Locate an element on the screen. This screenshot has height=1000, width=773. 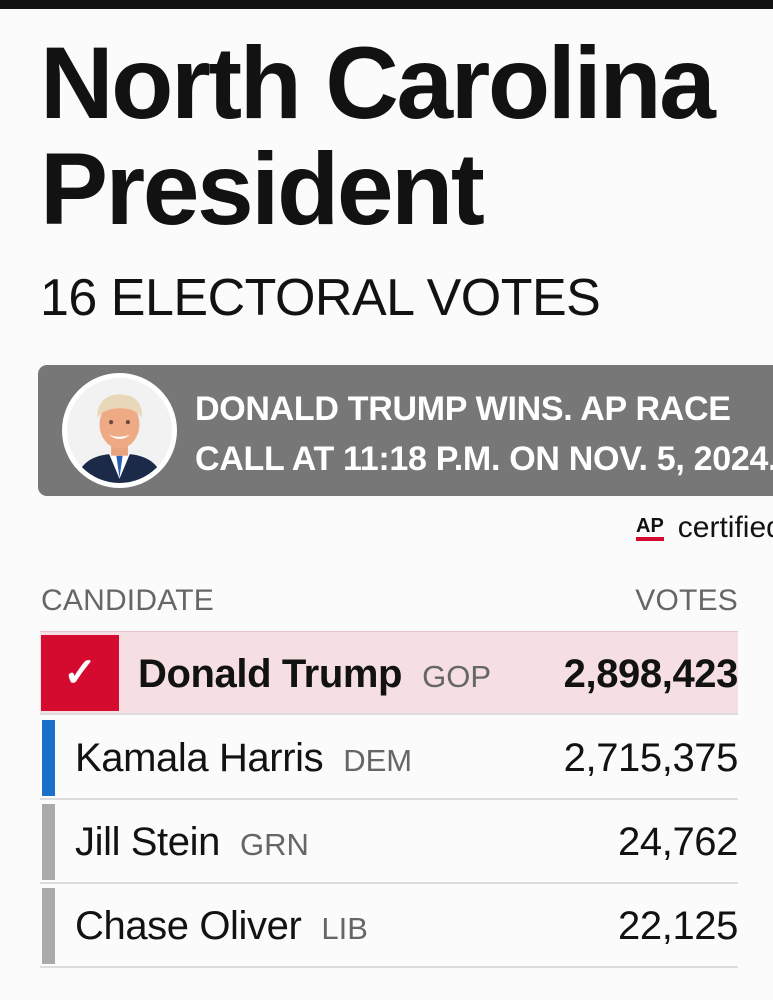
race-call-line-1: DONALD TRUMP WINS. AP RACE is located at coordinates (463, 409).